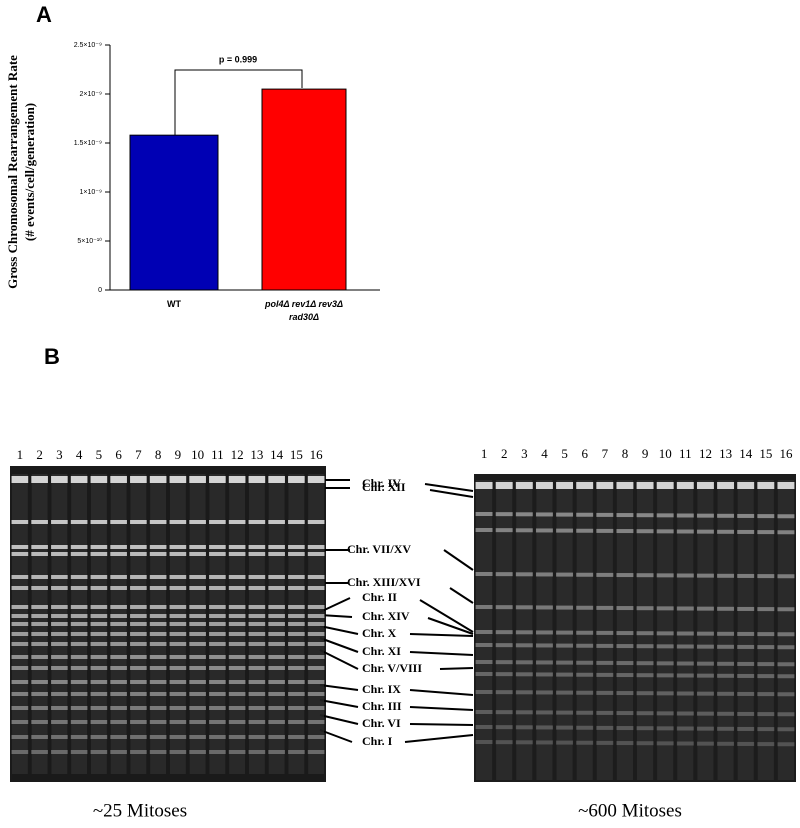 The width and height of the screenshot is (800, 828). What do you see at coordinates (317, 454) in the screenshot?
I see `lane-number: 16` at bounding box center [317, 454].